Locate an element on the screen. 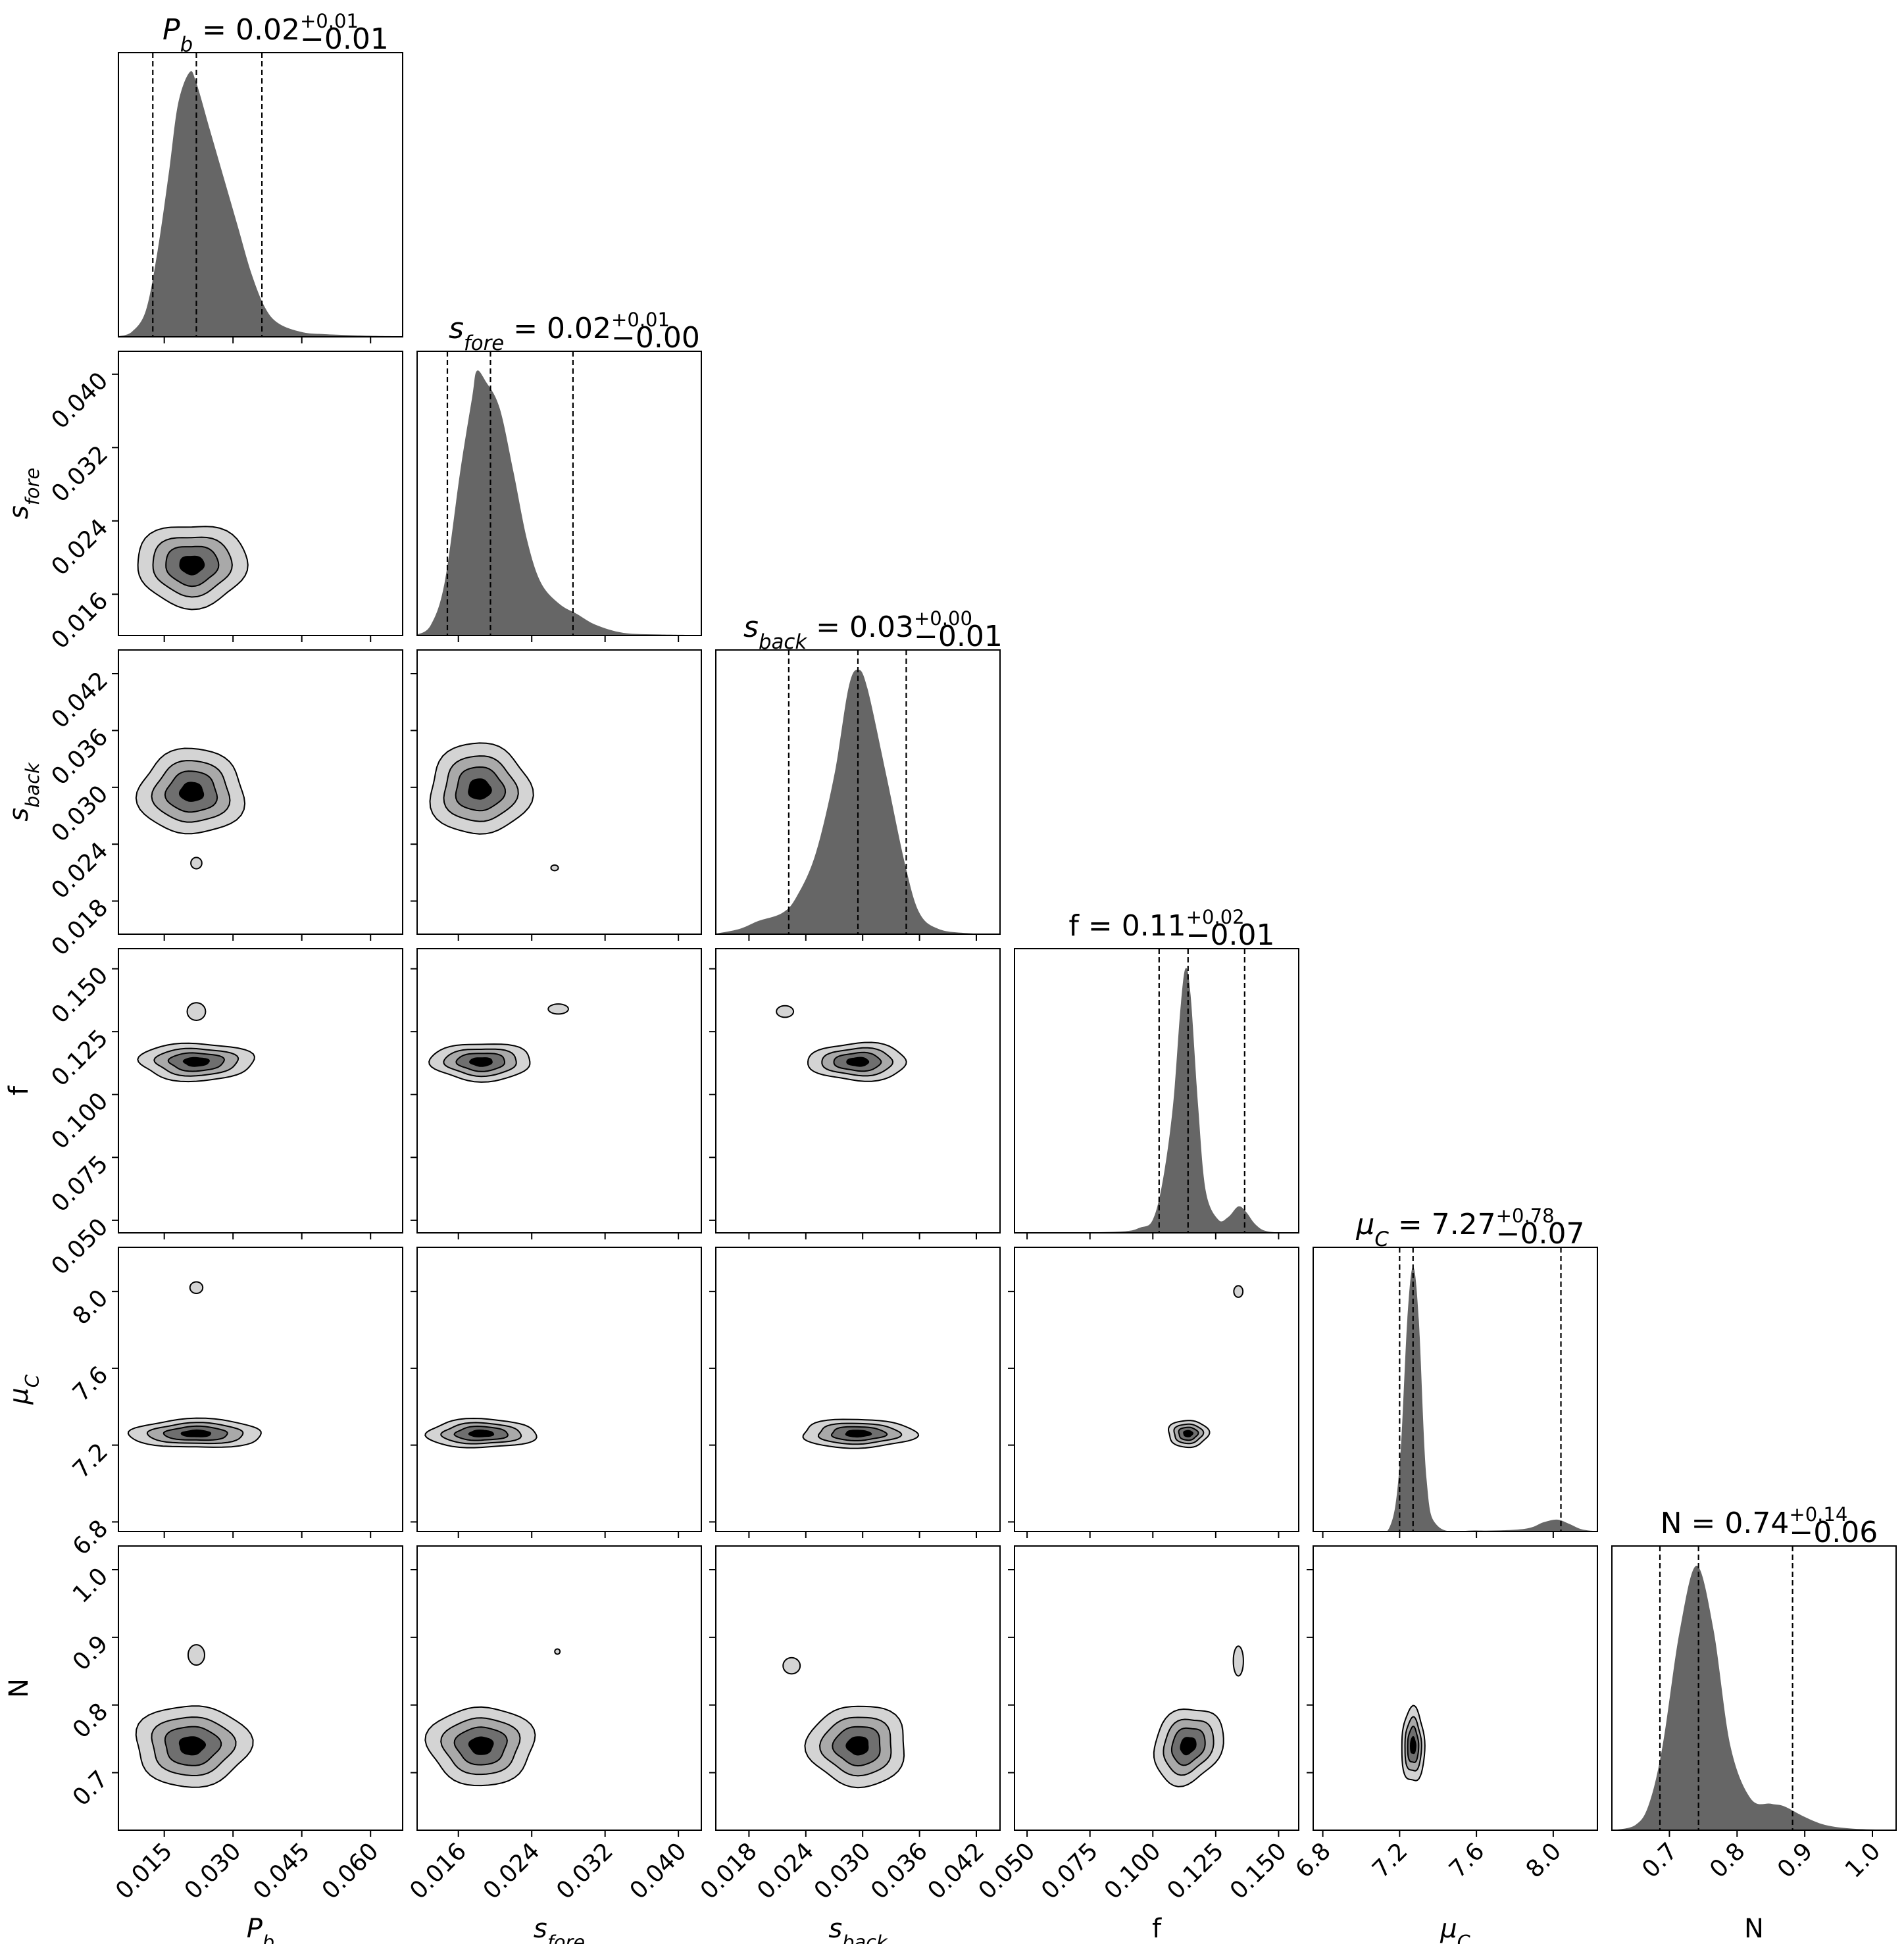 The image size is (1904, 1944). x-tick-label: 0.045 is located at coordinates (281, 1871).